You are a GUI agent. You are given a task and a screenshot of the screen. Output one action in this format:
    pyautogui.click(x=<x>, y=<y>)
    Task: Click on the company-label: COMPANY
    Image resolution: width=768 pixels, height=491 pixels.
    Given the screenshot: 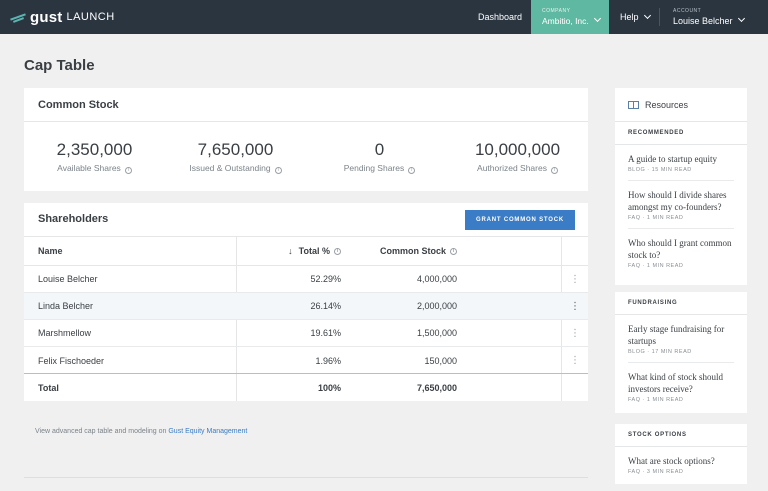 What is the action you would take?
    pyautogui.click(x=556, y=11)
    